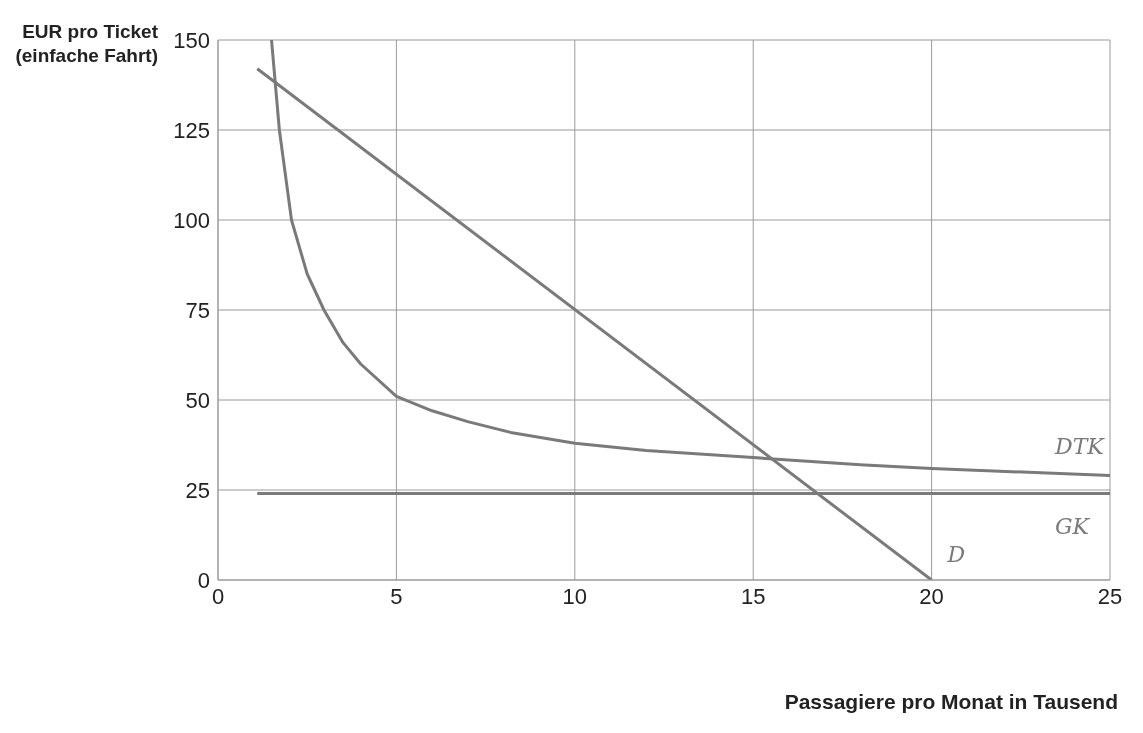 This screenshot has width=1143, height=733. I want to click on x-axis-title: Passagiere pro Monat in Tausend, so click(951, 702).